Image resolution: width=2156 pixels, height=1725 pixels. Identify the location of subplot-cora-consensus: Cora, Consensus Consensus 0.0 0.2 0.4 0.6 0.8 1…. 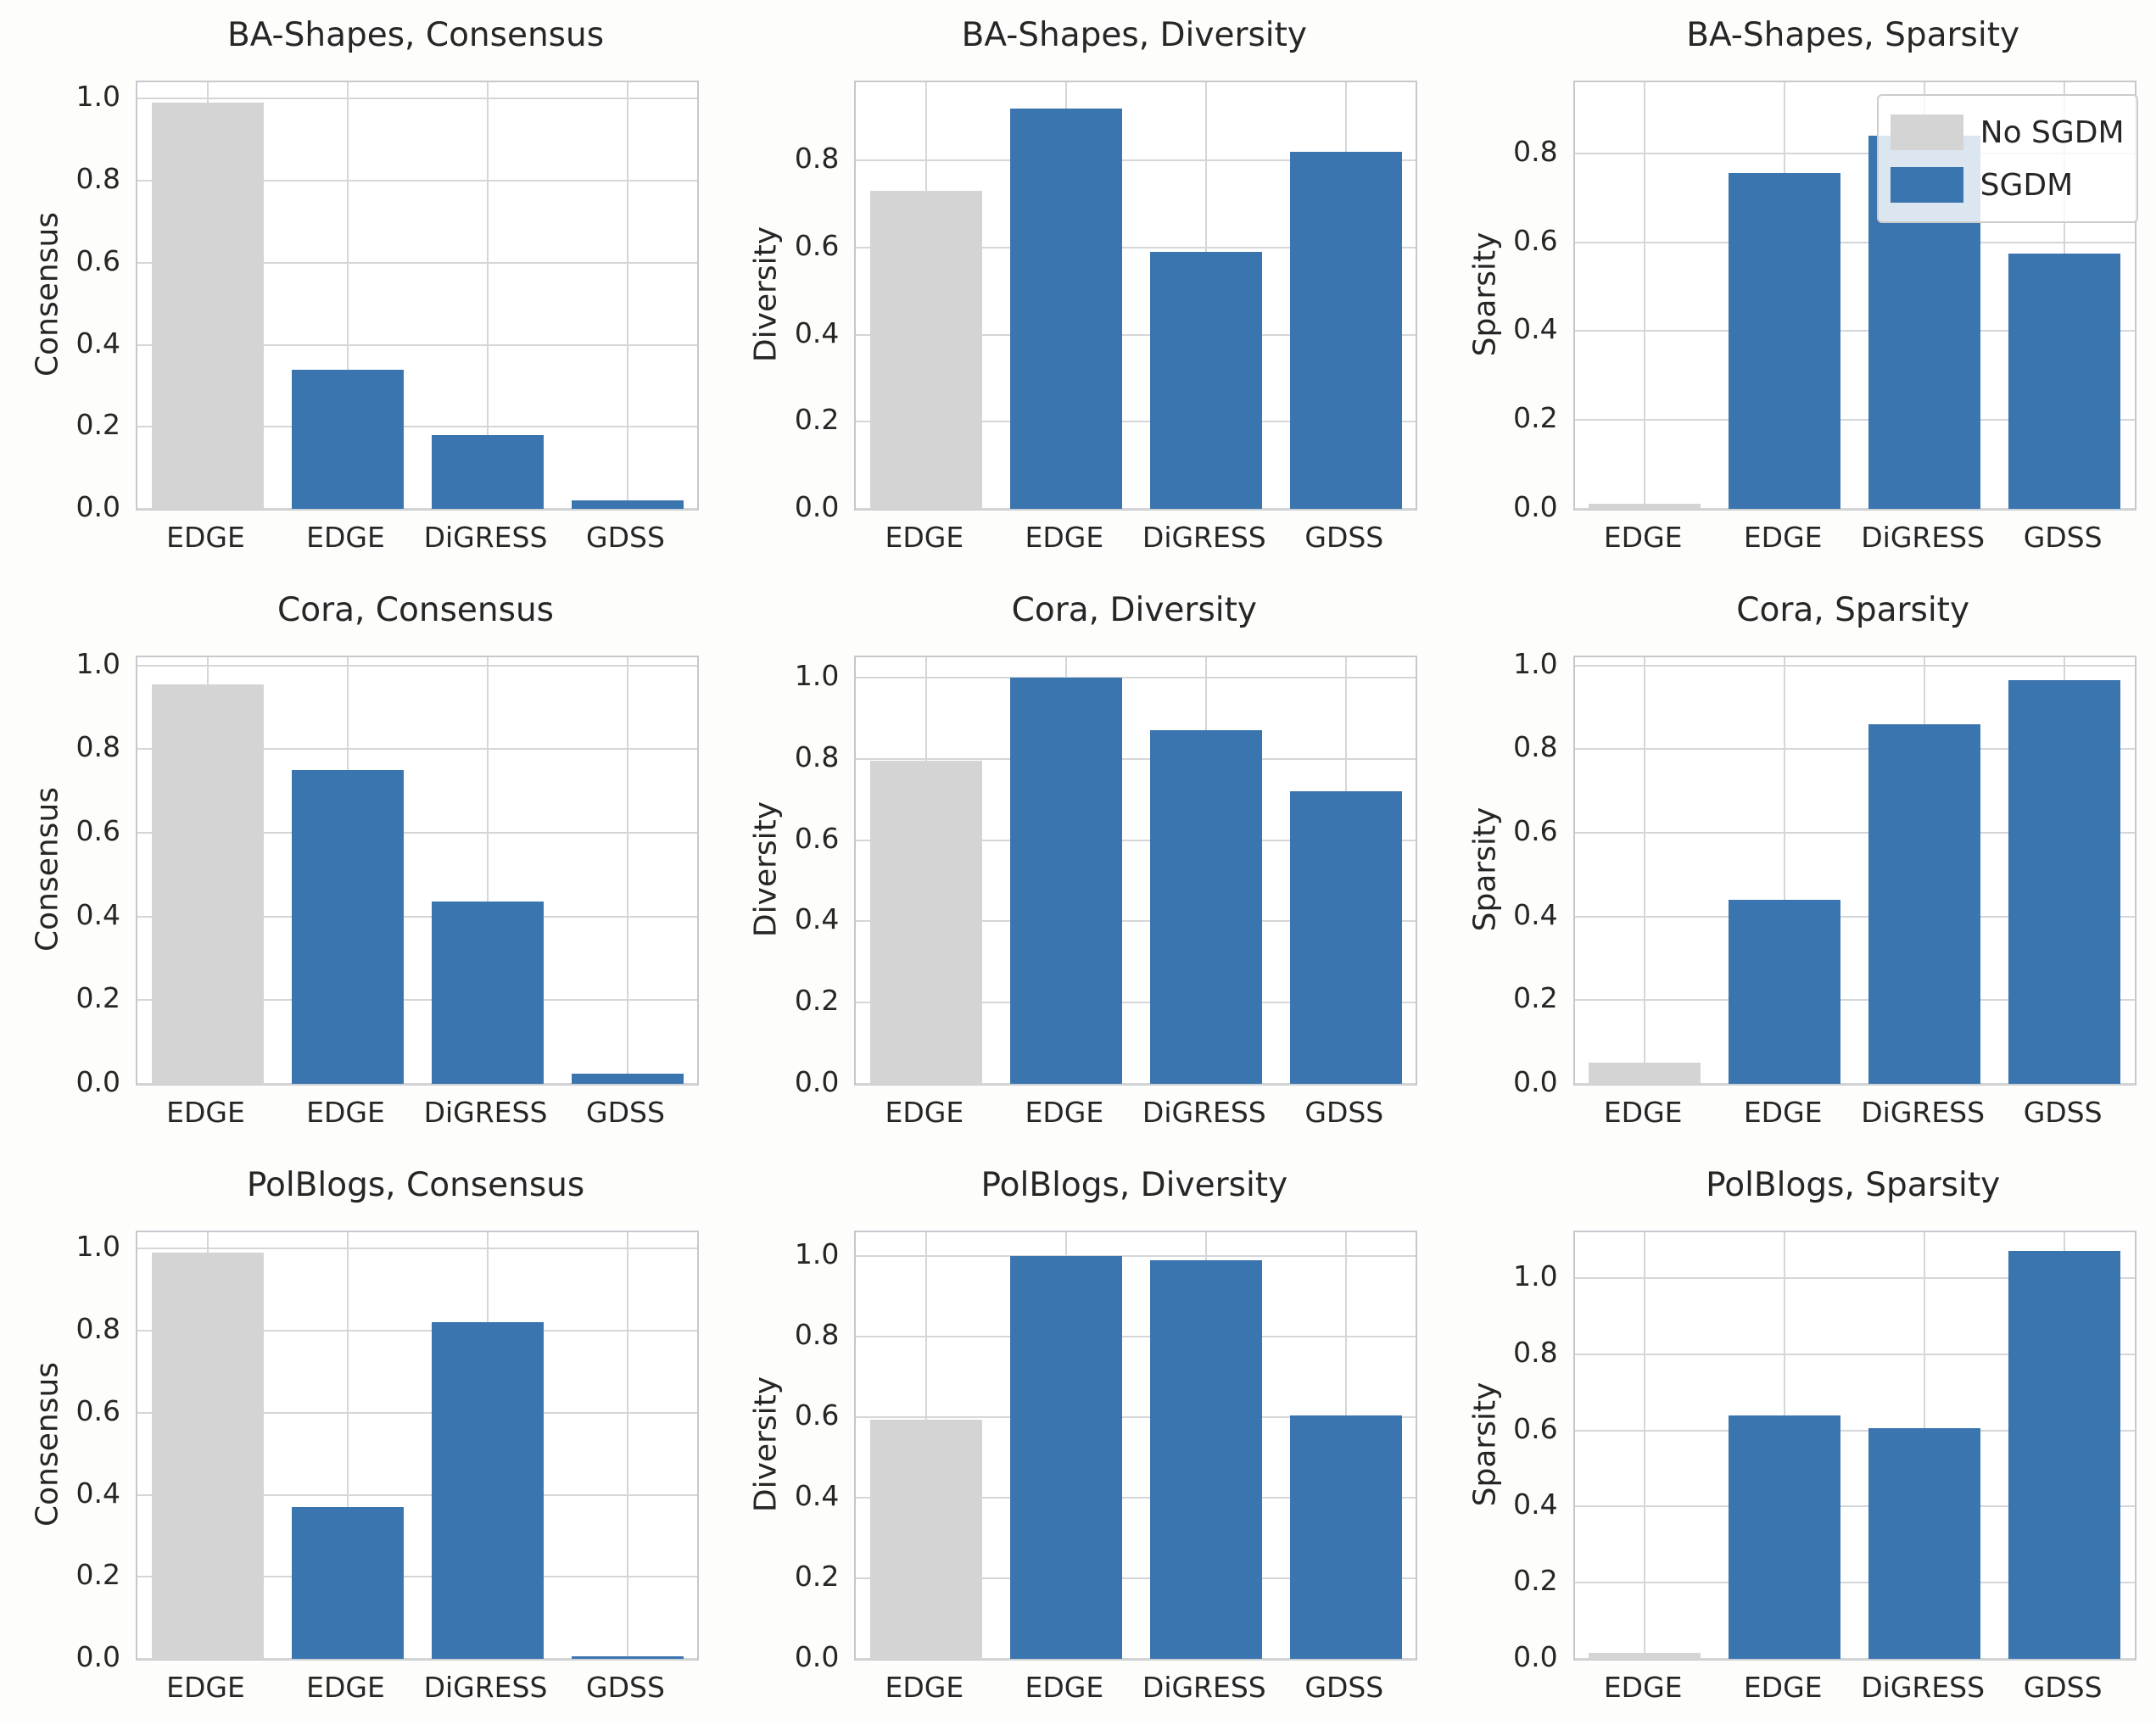
(359, 862).